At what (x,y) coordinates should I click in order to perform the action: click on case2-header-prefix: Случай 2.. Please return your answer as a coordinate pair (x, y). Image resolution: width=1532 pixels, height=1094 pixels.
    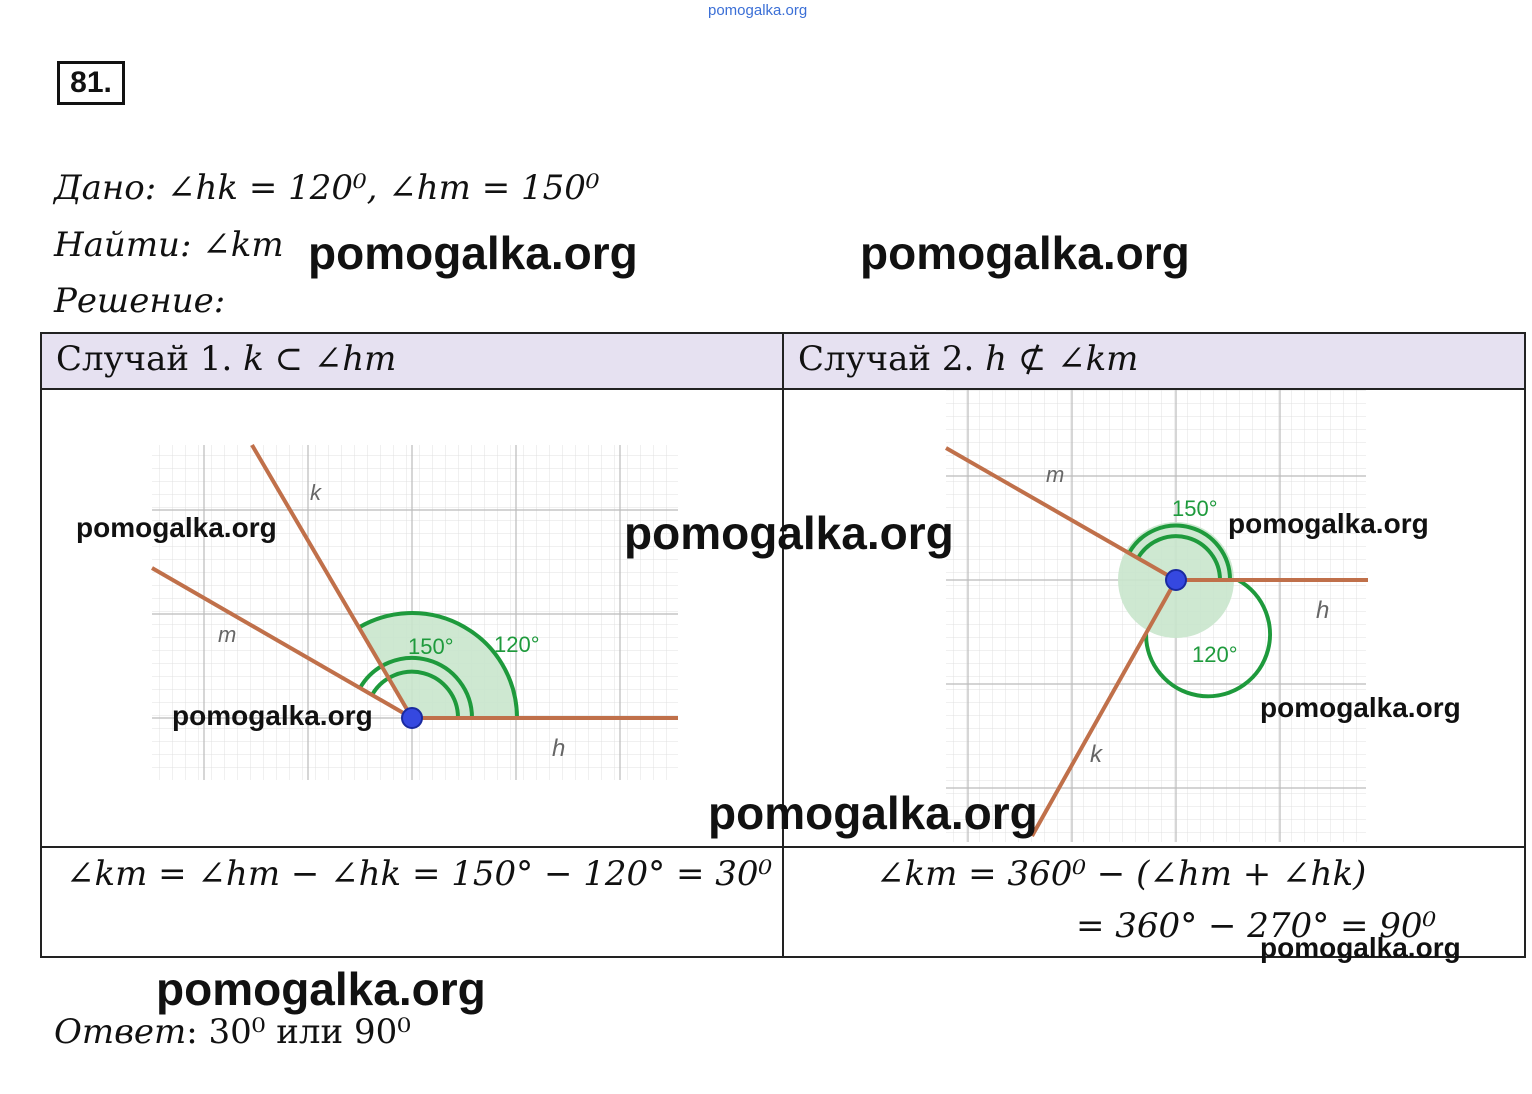
    Looking at the image, I should click on (892, 359).